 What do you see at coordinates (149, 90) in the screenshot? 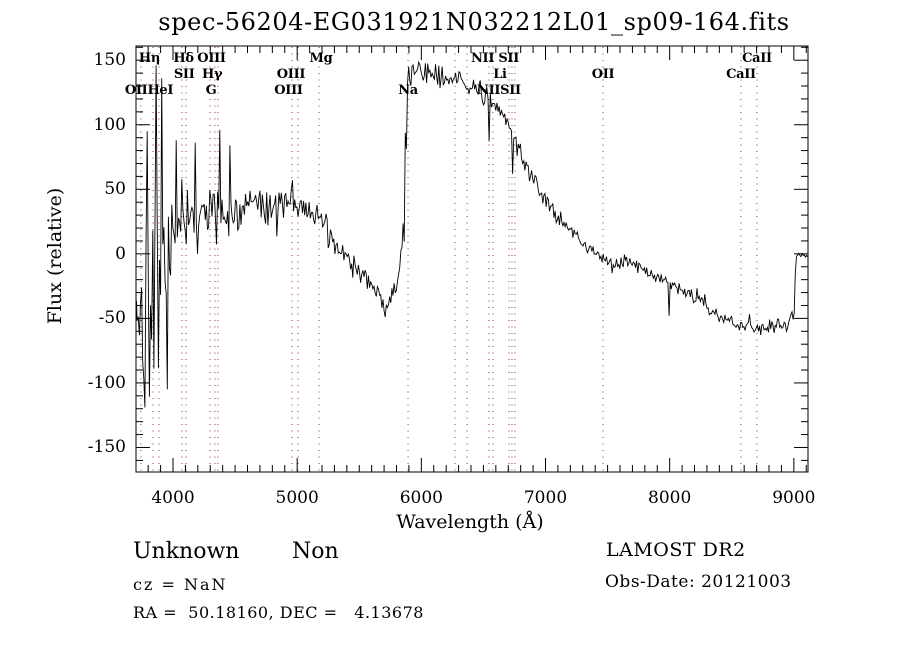
I see `spectral-line-label: OIIHeI` at bounding box center [149, 90].